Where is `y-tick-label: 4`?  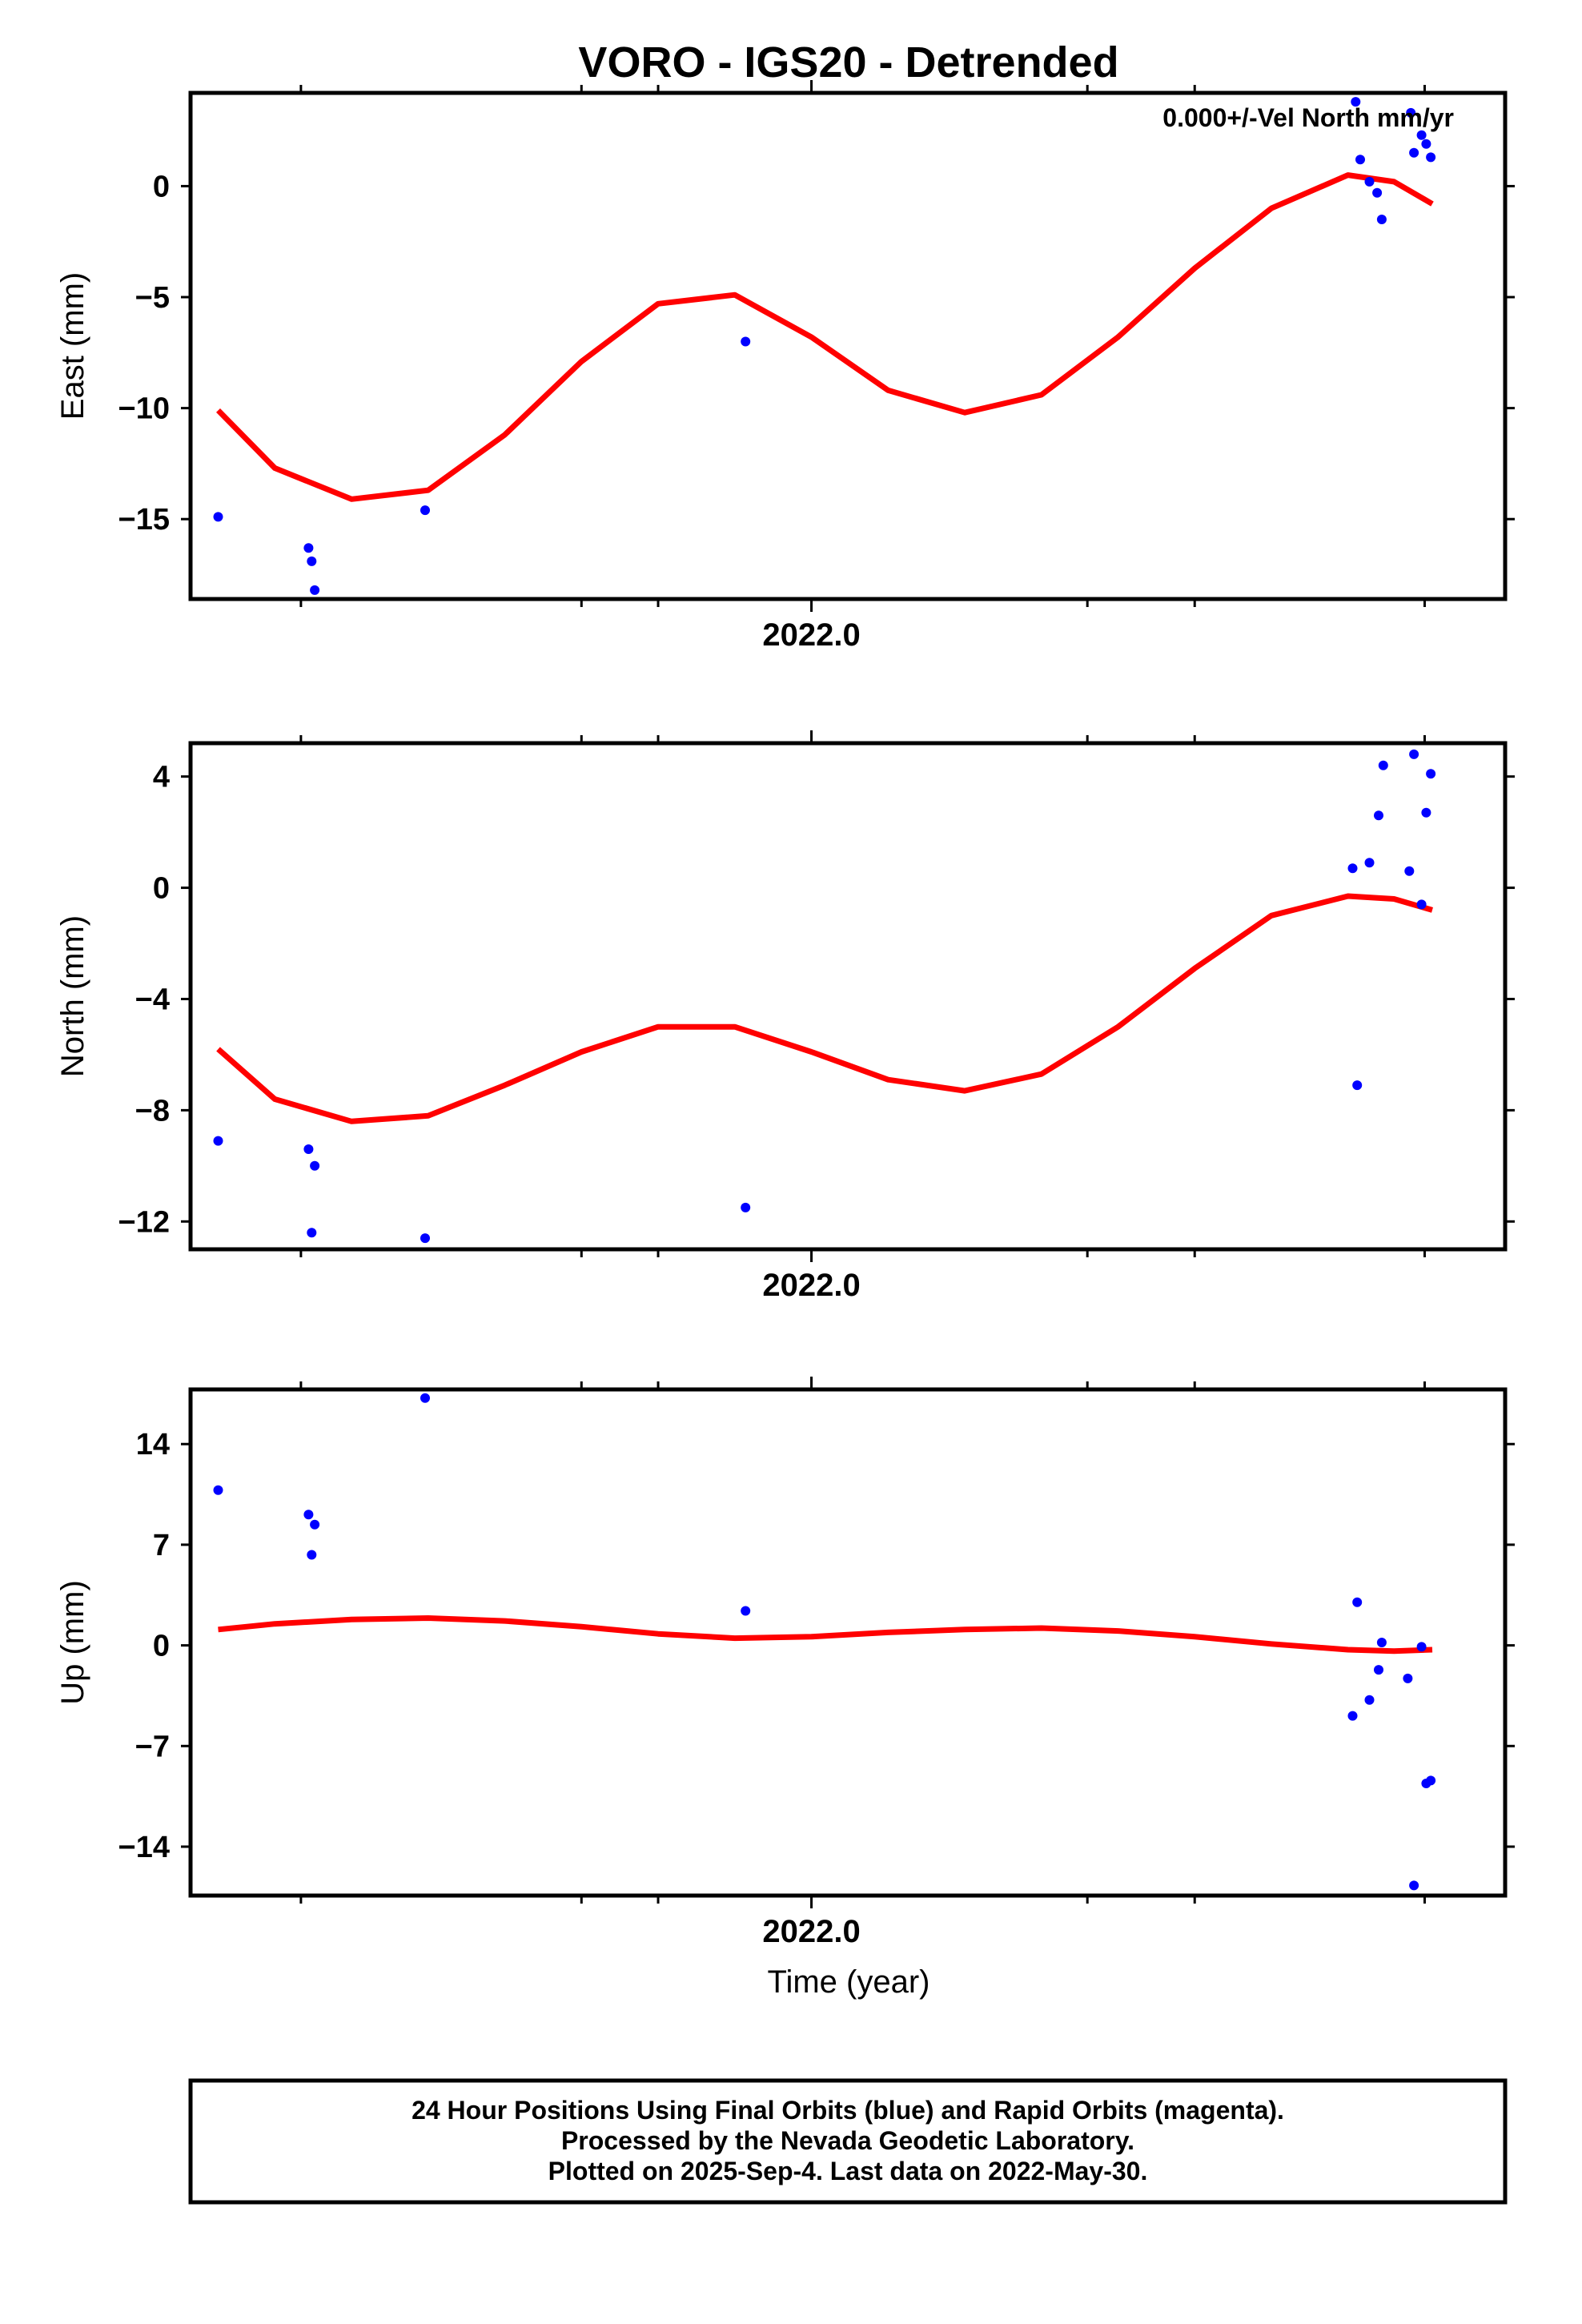
y-tick-label: 4 is located at coordinates (161, 777).